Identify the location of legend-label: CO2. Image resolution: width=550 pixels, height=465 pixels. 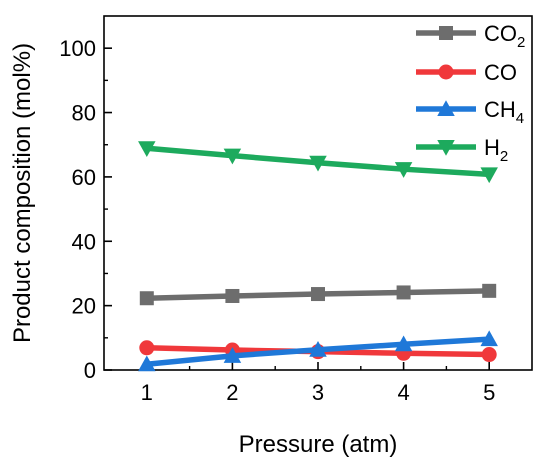
(504, 36).